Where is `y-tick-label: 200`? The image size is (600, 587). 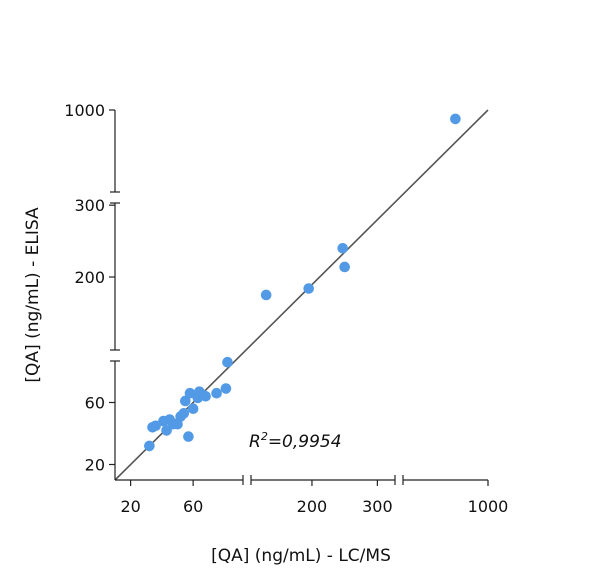 y-tick-label: 200 is located at coordinates (89, 277).